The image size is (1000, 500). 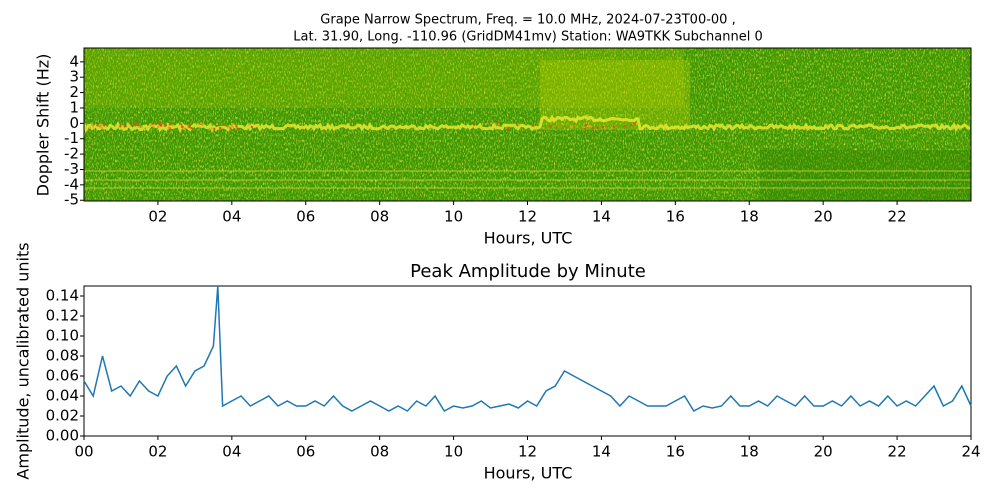 I want to click on x-tick-label: 16, so click(x=675, y=217).